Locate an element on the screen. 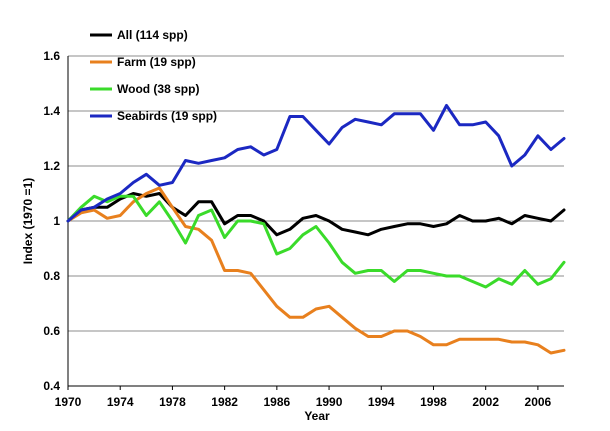 This screenshot has width=610, height=431. legend-label: Farm (19 spp) is located at coordinates (156, 62).